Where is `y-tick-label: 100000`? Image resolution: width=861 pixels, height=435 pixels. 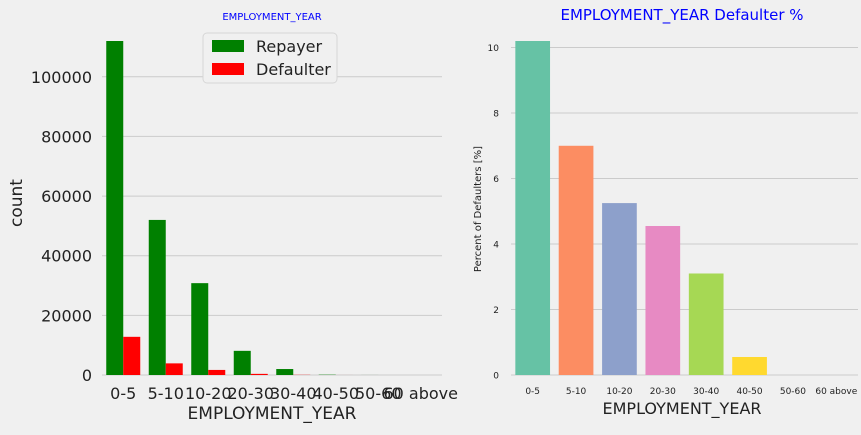 y-tick-label: 100000 is located at coordinates (61, 77).